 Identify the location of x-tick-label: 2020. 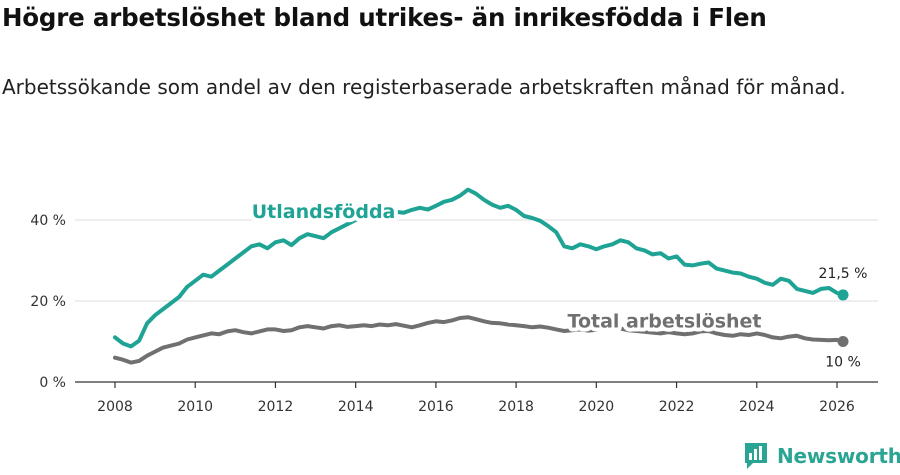
(597, 407).